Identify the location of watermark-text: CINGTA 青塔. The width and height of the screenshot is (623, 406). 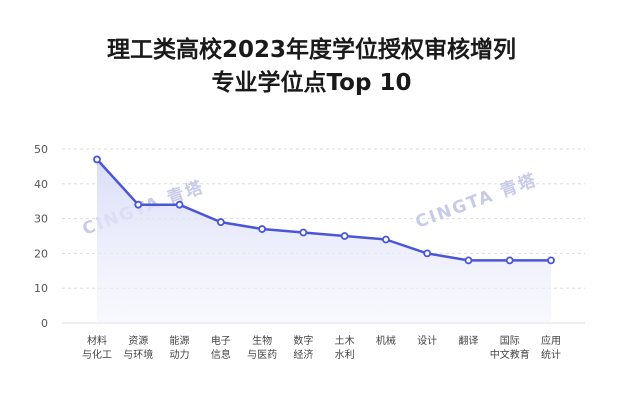
(477, 201).